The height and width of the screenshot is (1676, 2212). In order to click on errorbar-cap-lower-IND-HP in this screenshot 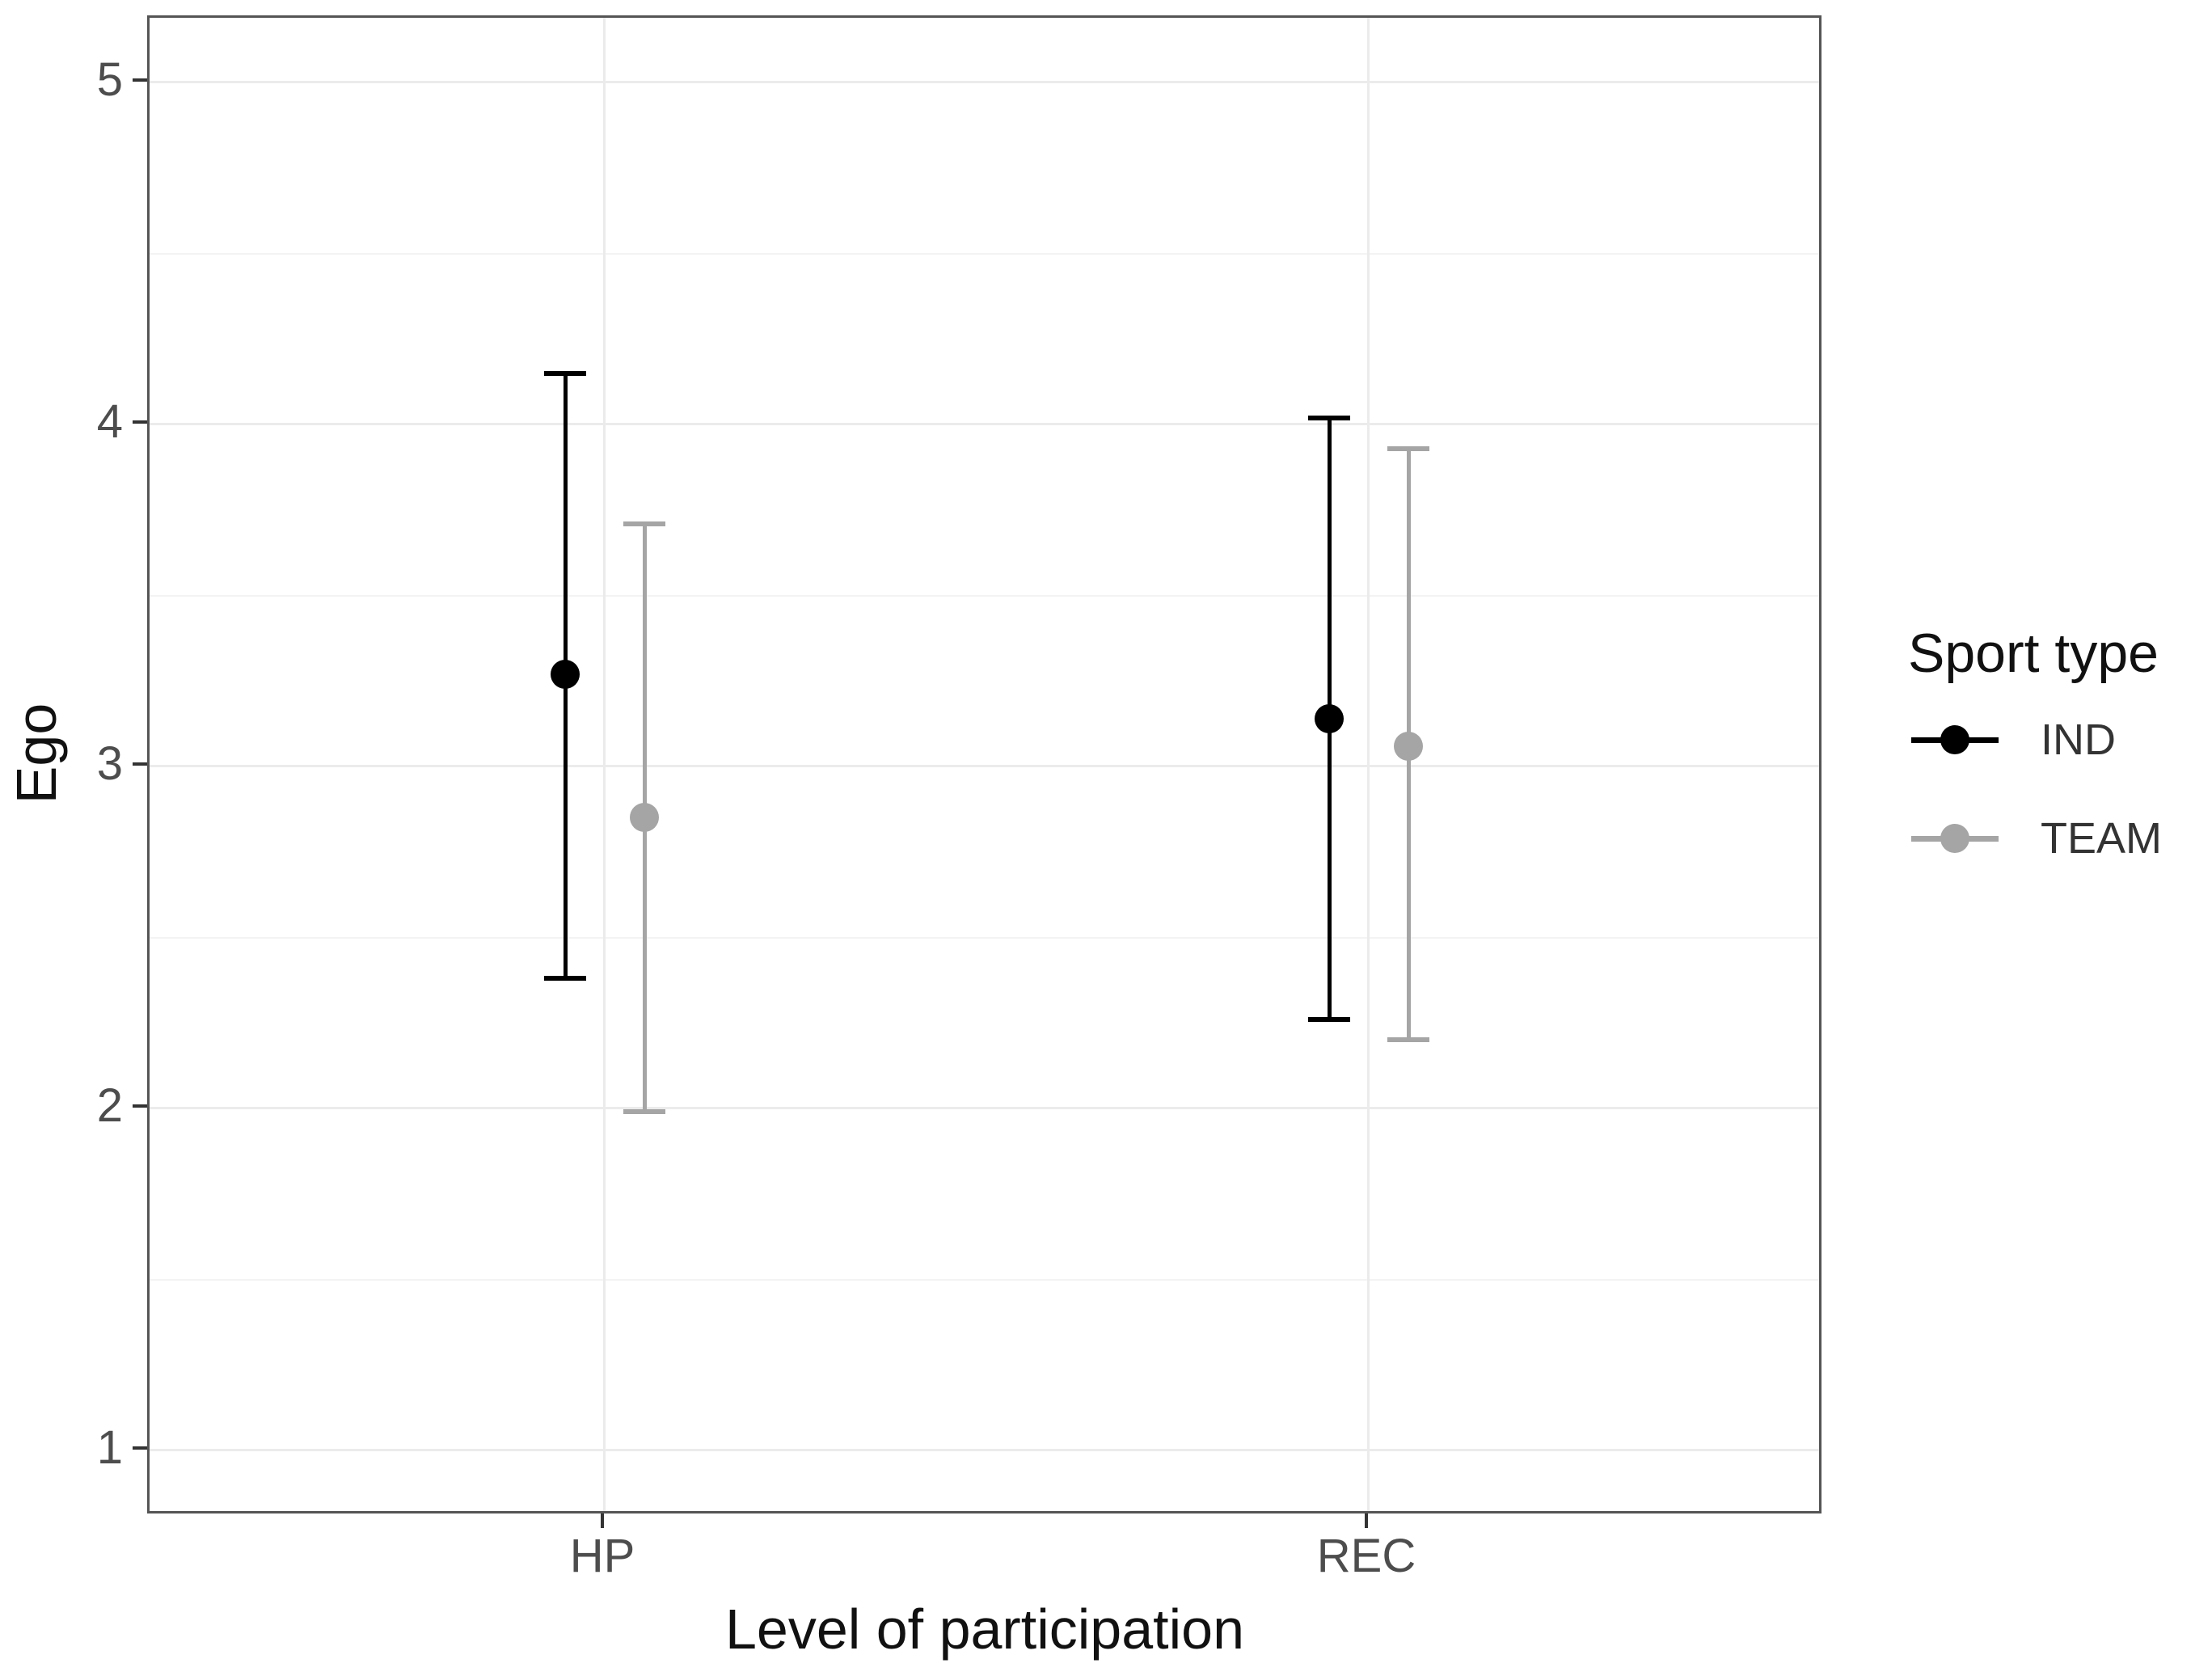, I will do `click(565, 979)`.